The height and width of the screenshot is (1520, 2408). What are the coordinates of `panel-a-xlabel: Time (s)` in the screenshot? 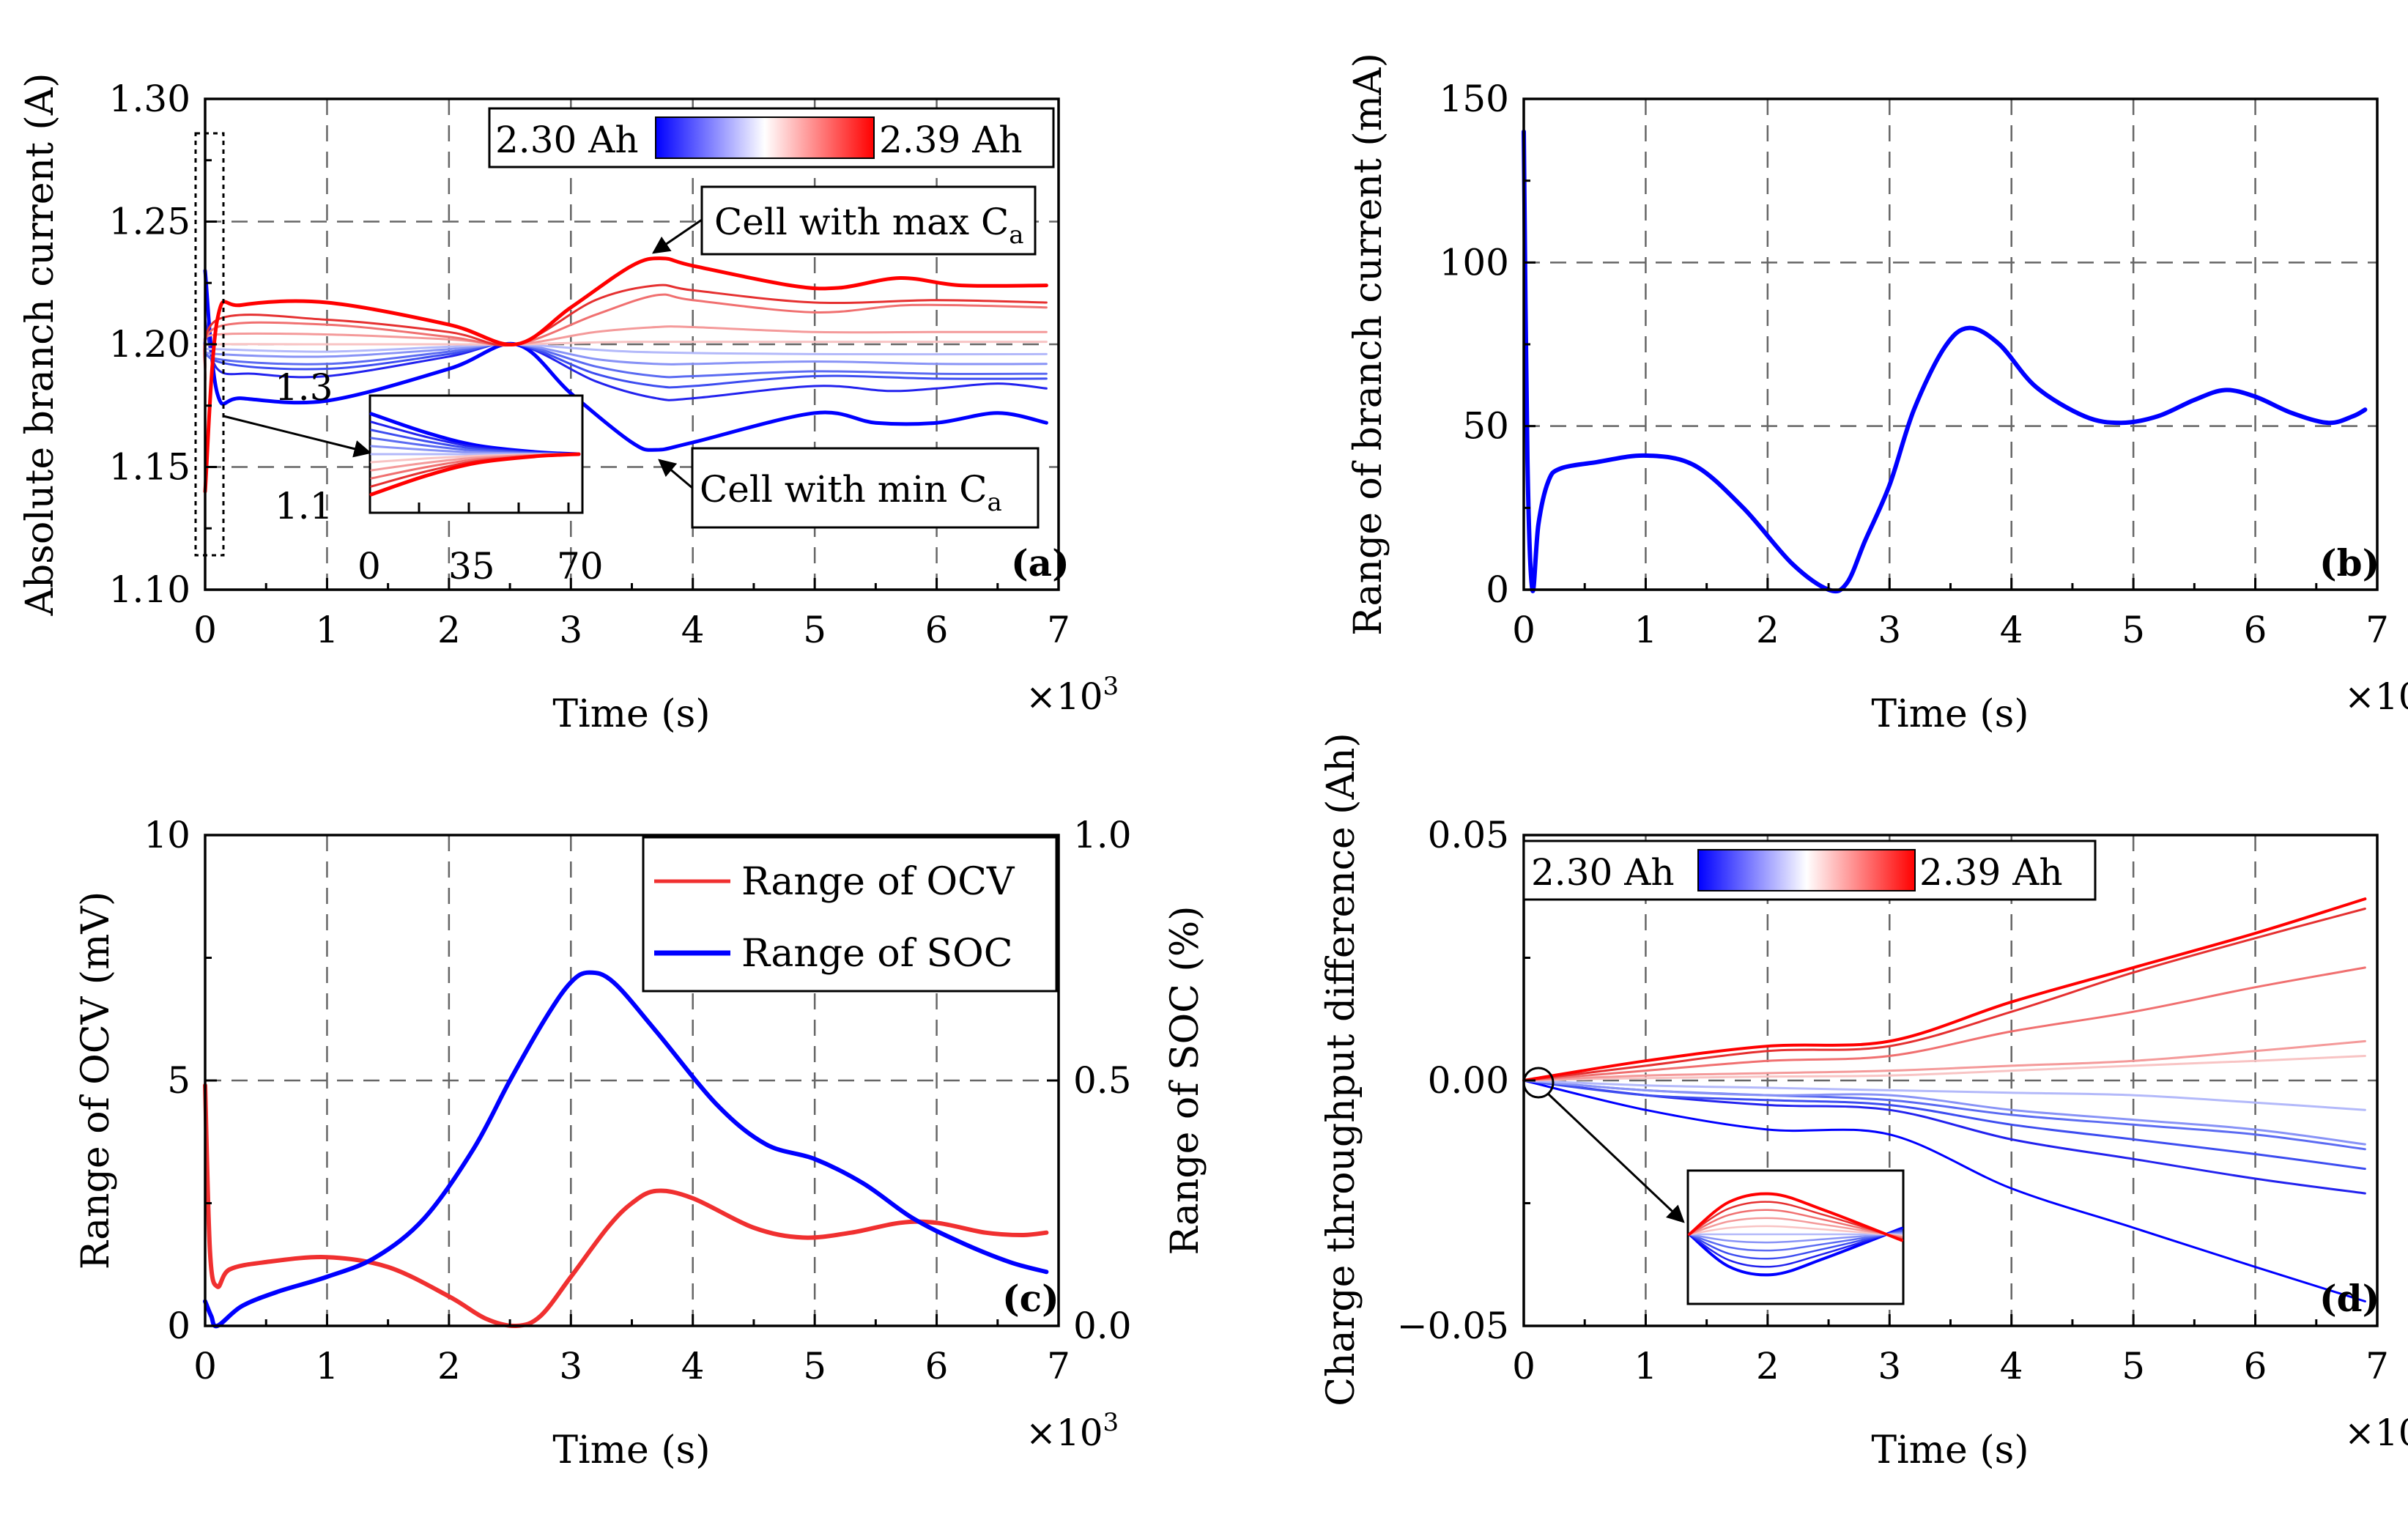 It's located at (631, 714).